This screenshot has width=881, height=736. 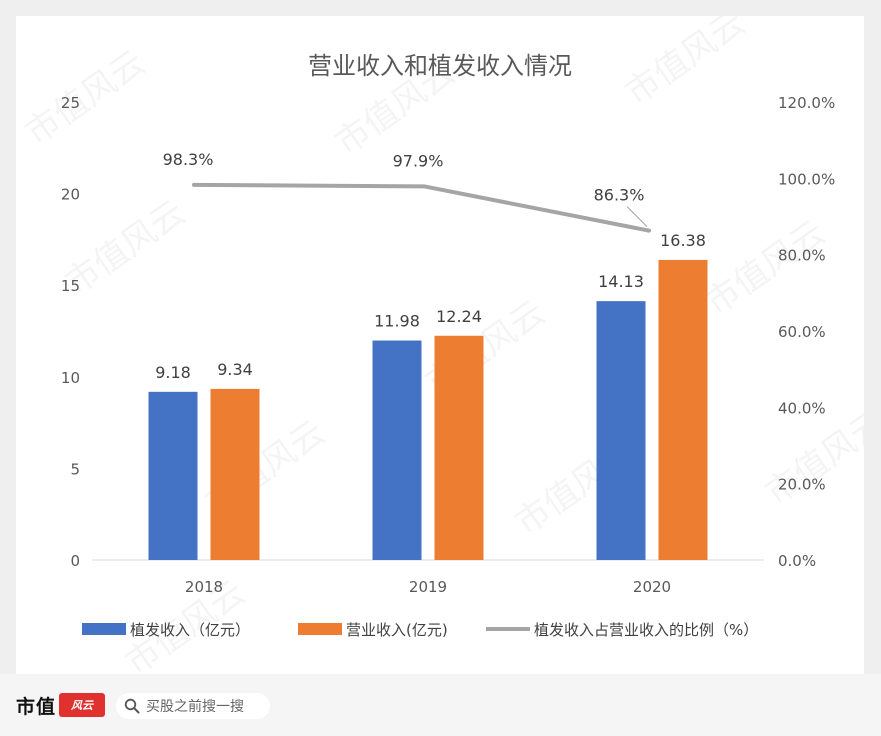 I want to click on right-axis-ticks: 0.0% 20.0% 40.0% 60.0% 80.0% 100.0% 120.0%, so click(x=806, y=332).